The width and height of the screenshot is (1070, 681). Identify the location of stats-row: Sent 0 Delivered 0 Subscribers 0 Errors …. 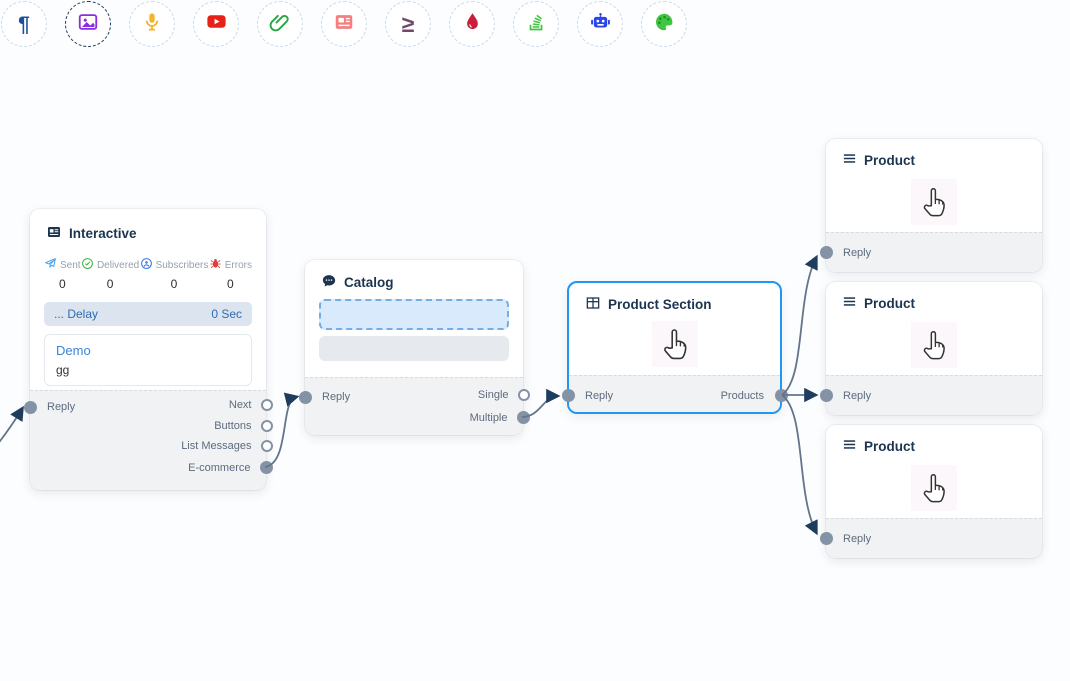
(148, 267).